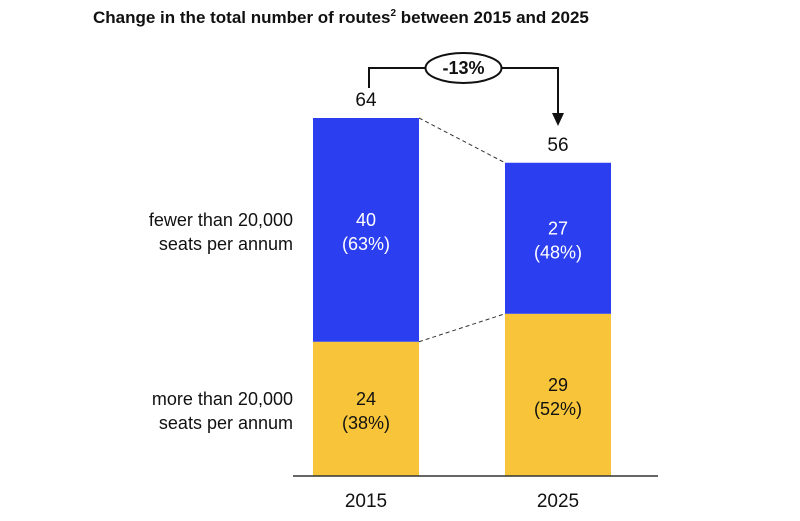  I want to click on share-label: (52%), so click(558, 409).